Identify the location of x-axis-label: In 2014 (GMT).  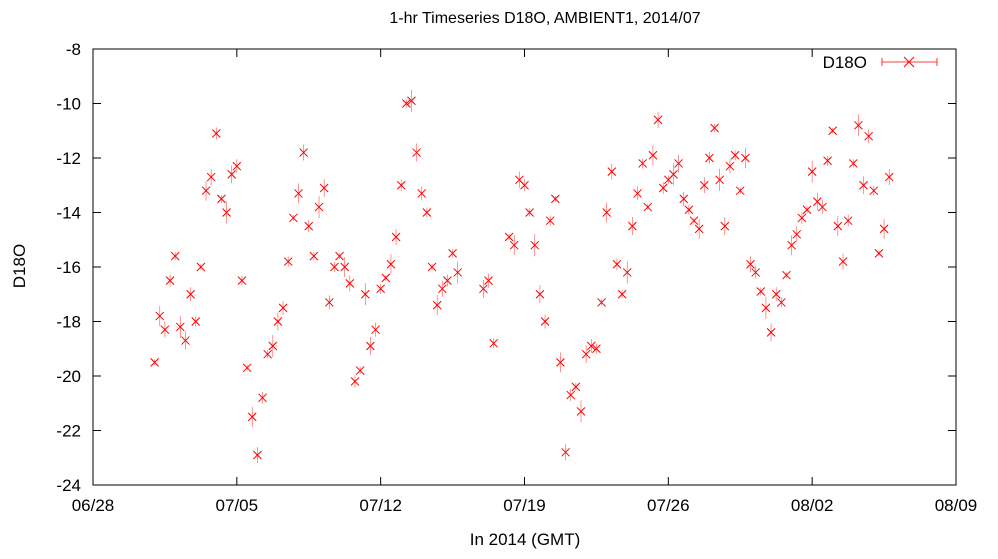
(525, 539).